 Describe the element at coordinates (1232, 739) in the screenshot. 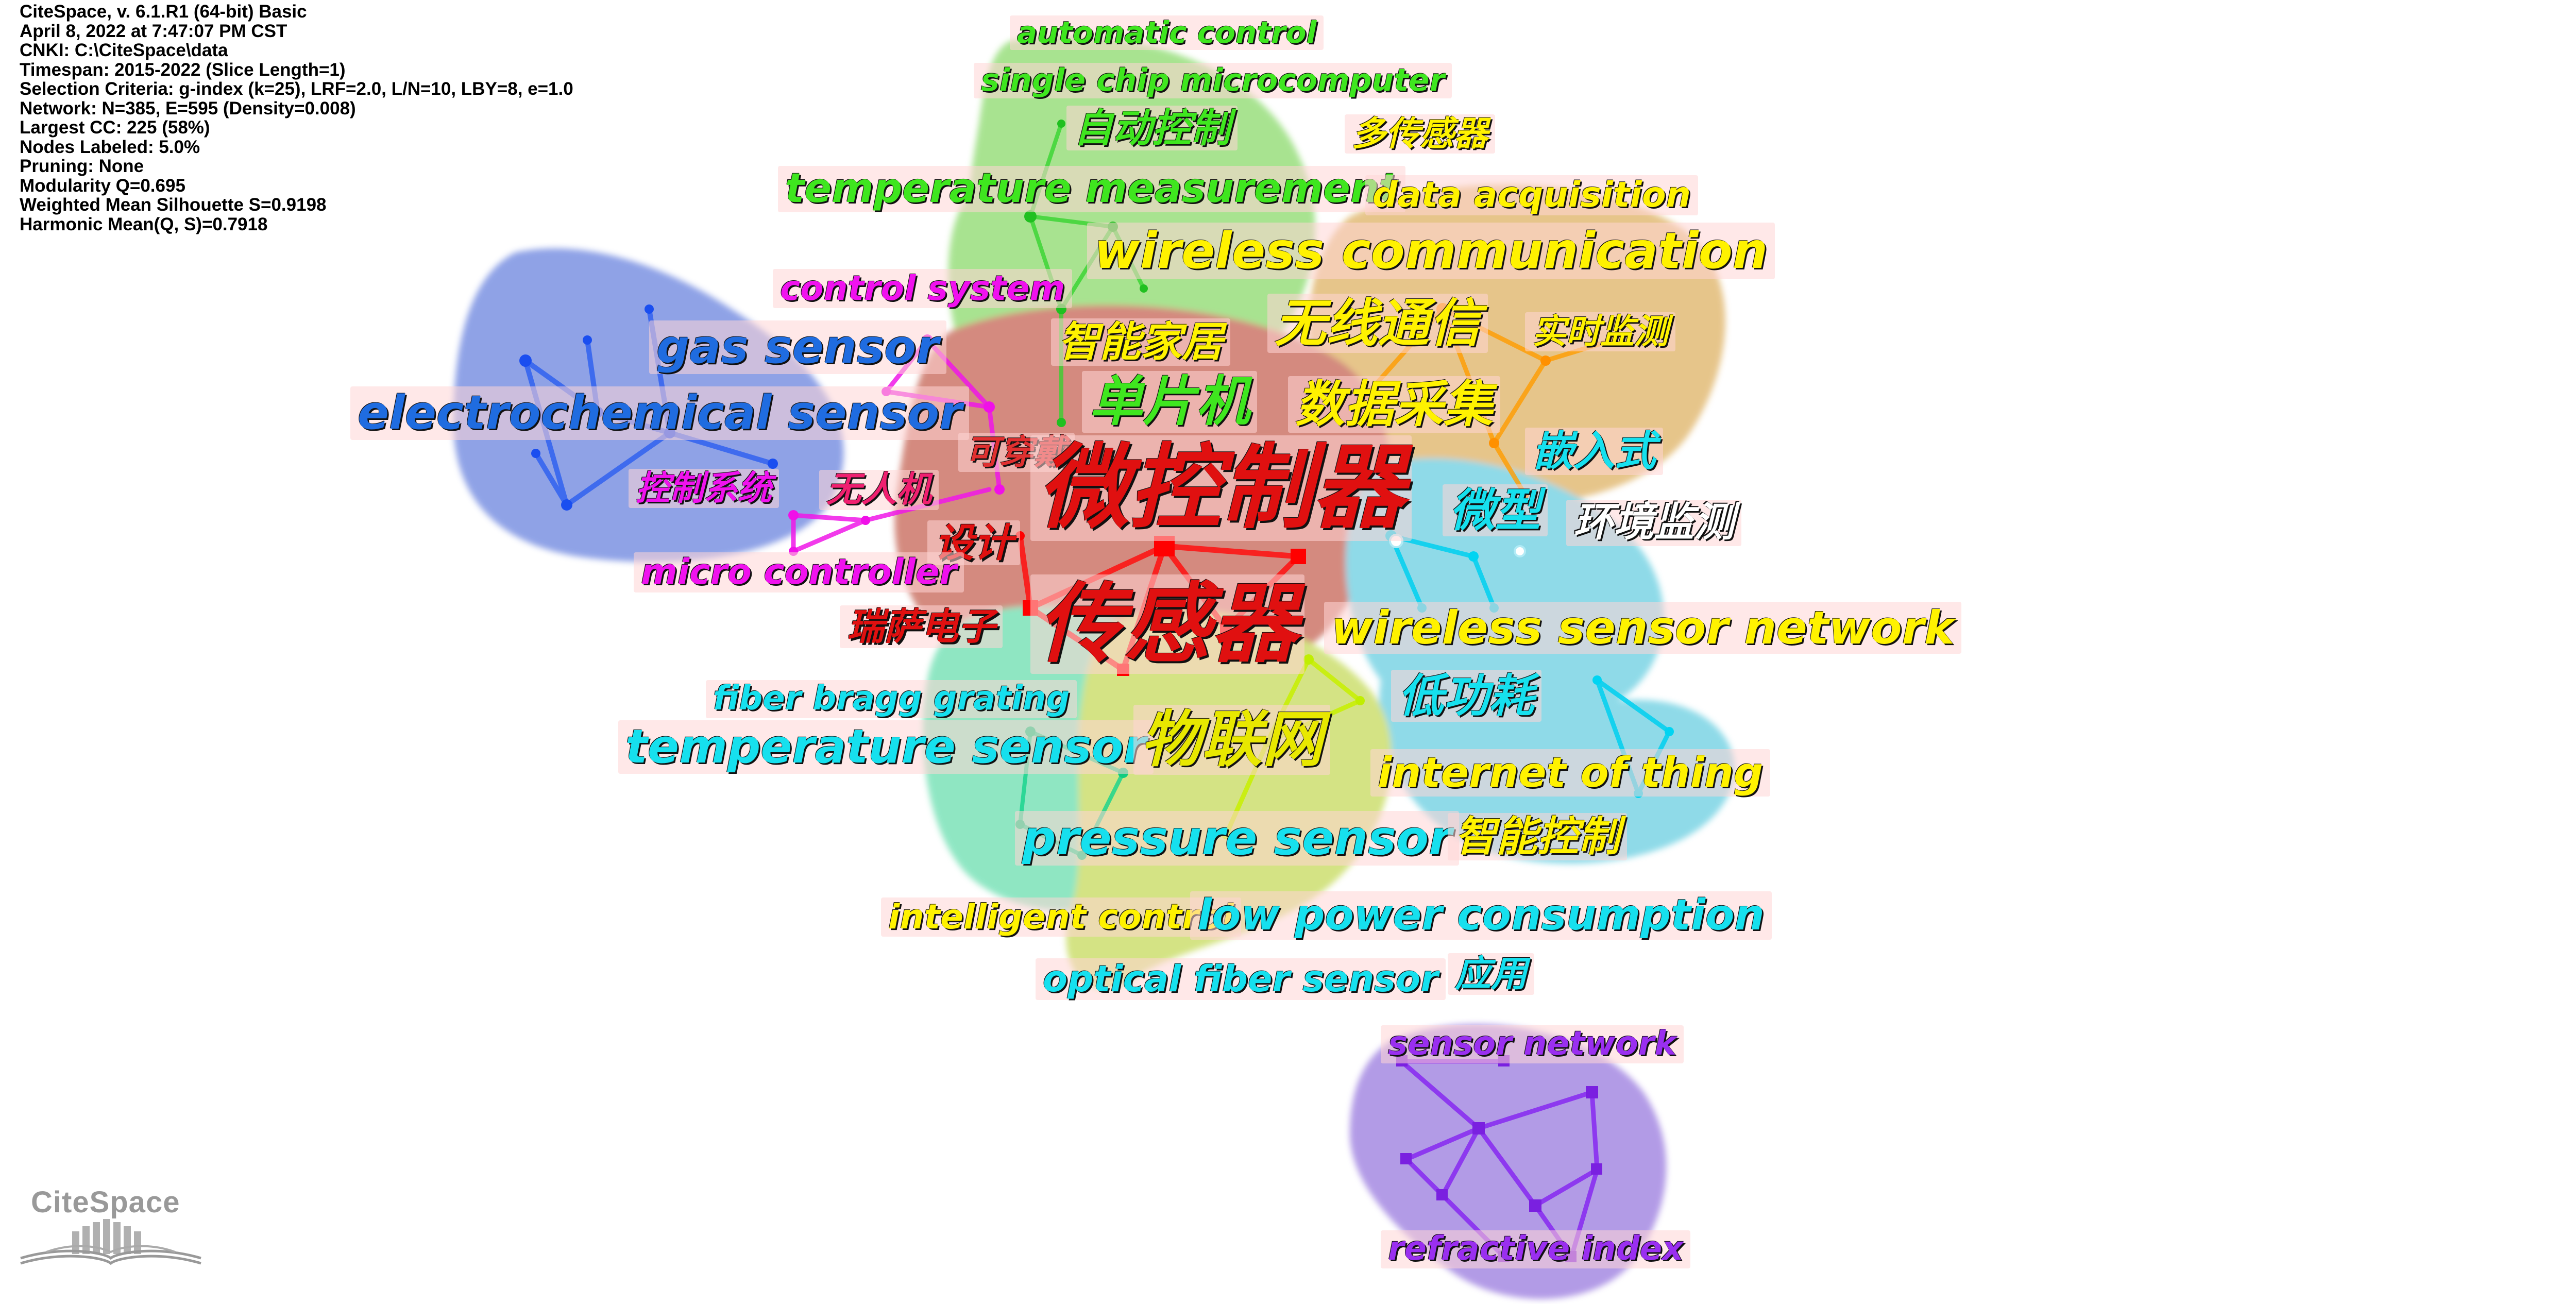

I see `label-wulianwang: 物联网` at that location.